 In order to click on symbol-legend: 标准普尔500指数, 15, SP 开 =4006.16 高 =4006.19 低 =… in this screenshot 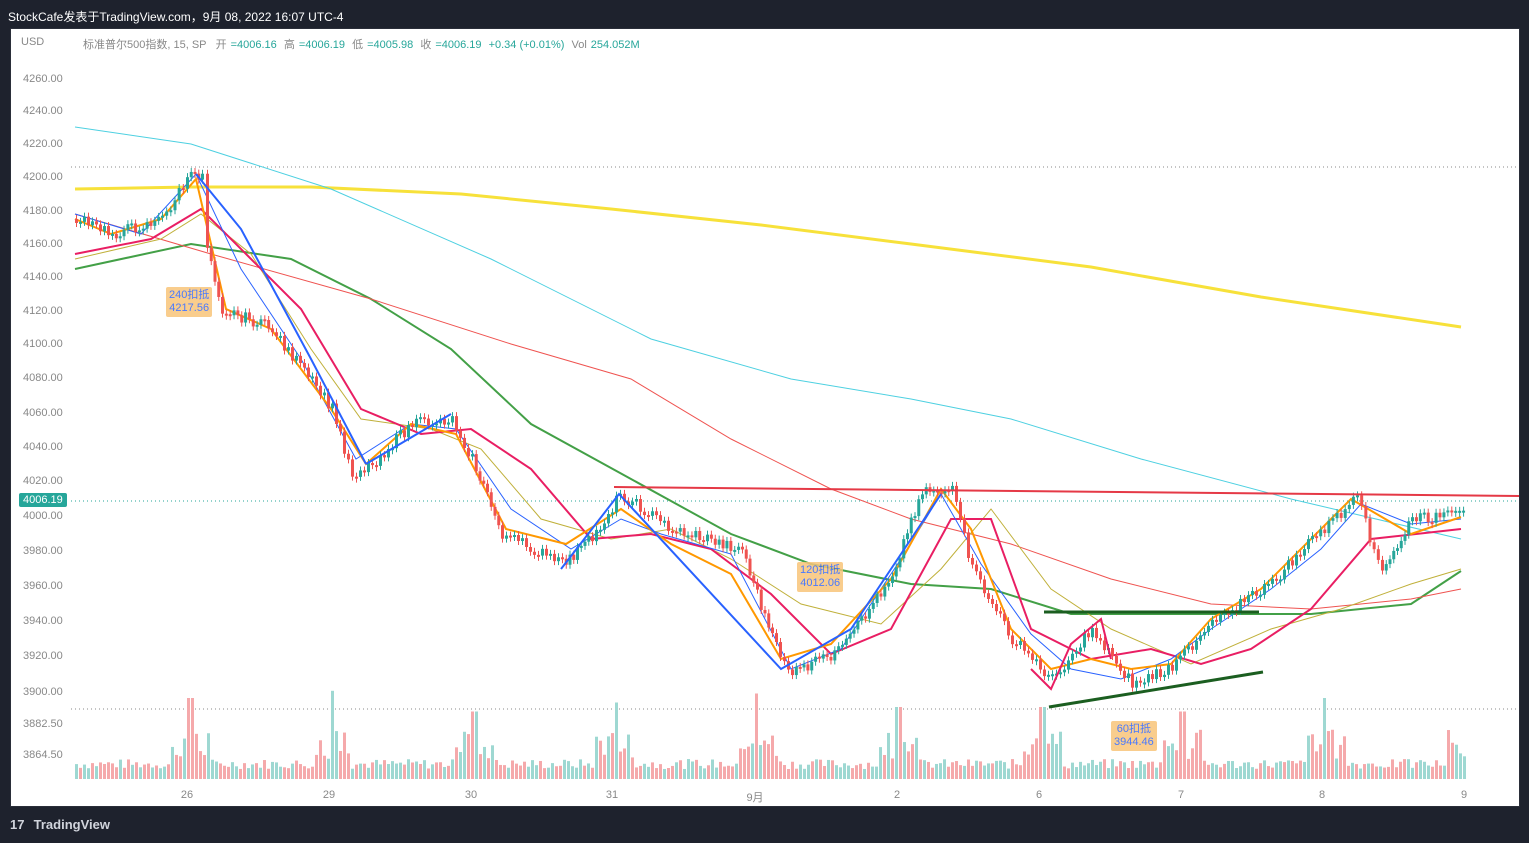, I will do `click(361, 44)`.